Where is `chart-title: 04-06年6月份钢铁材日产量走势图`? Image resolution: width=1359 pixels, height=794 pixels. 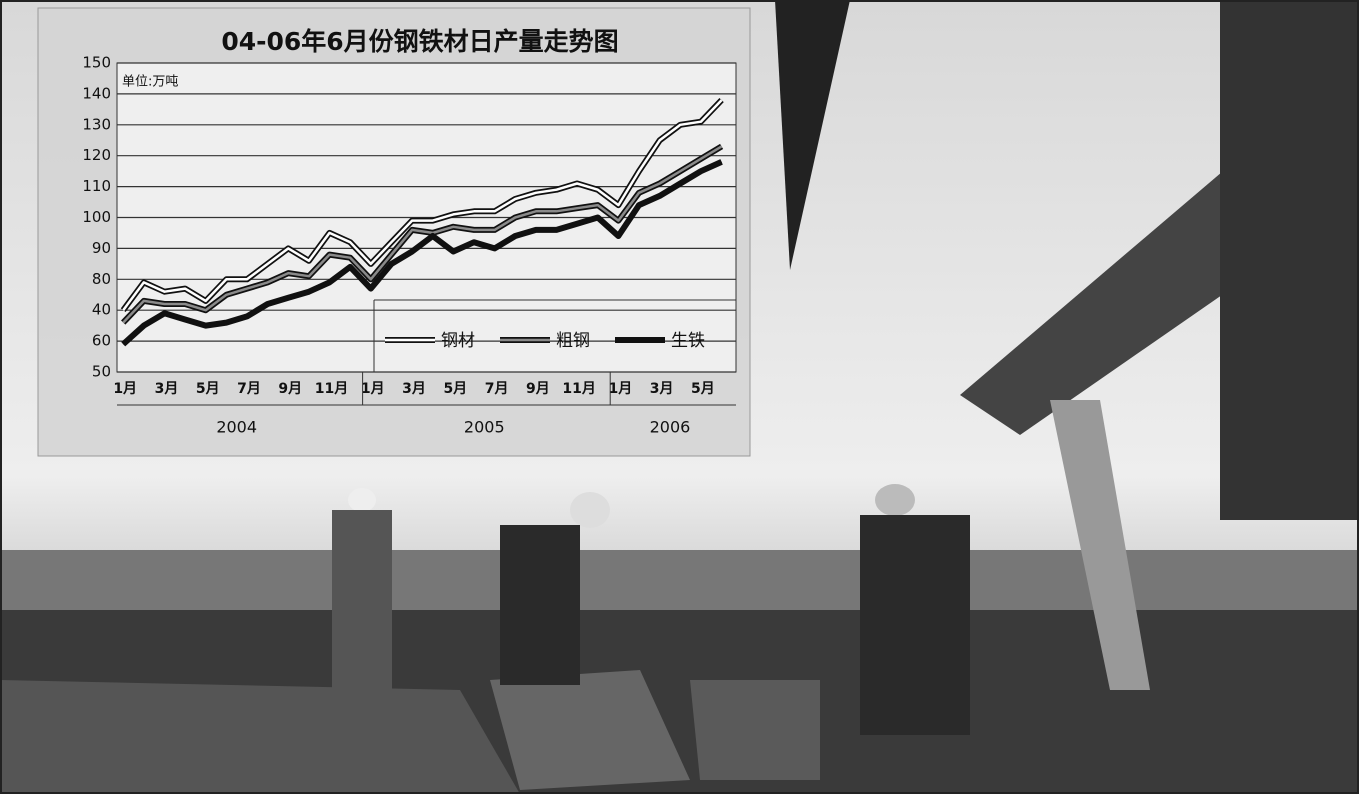
chart-title: 04-06年6月份钢铁材日产量走势图 is located at coordinates (419, 41).